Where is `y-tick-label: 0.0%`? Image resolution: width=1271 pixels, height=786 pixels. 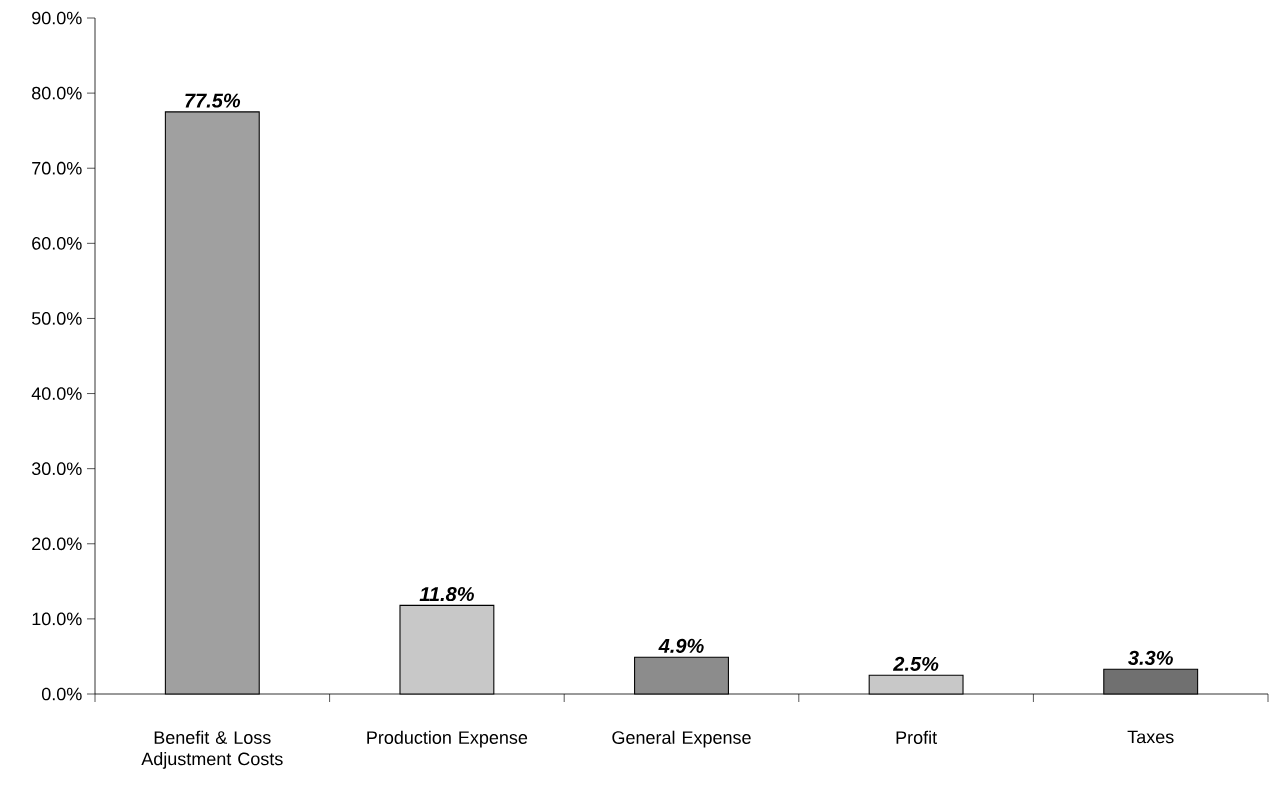 y-tick-label: 0.0% is located at coordinates (61, 694).